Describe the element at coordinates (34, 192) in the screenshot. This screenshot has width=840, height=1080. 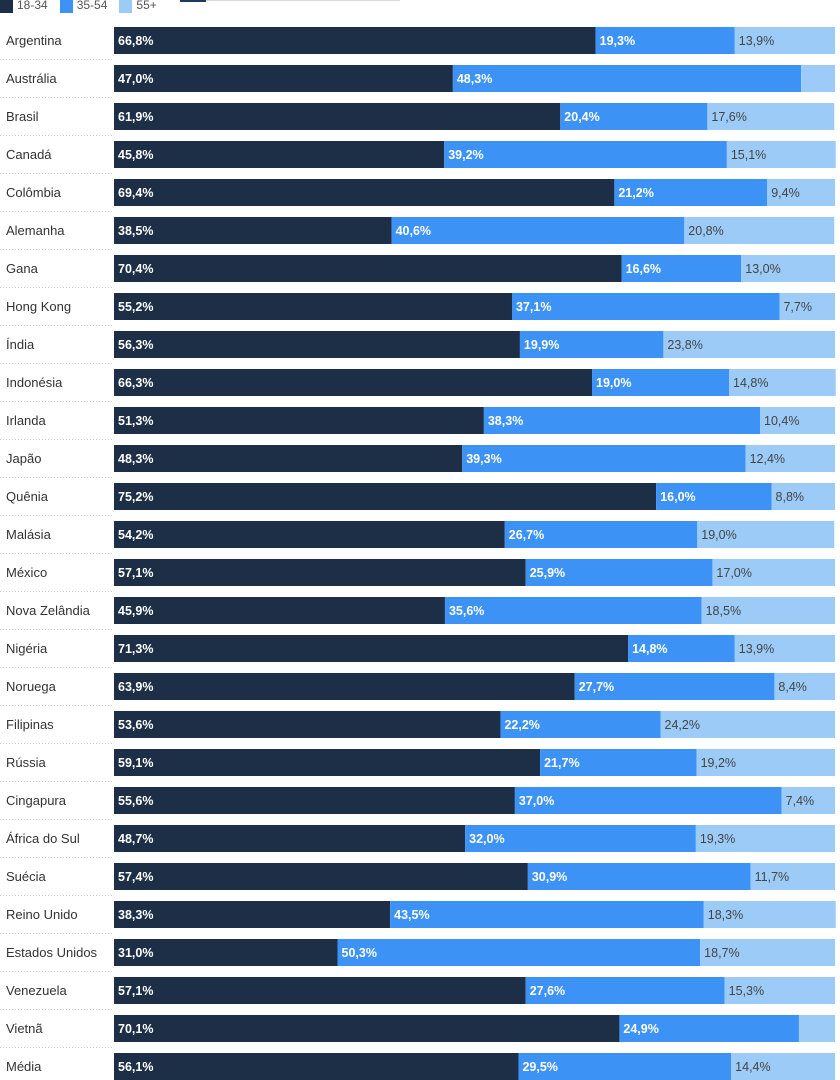
I see `category-label: Colômbia` at that location.